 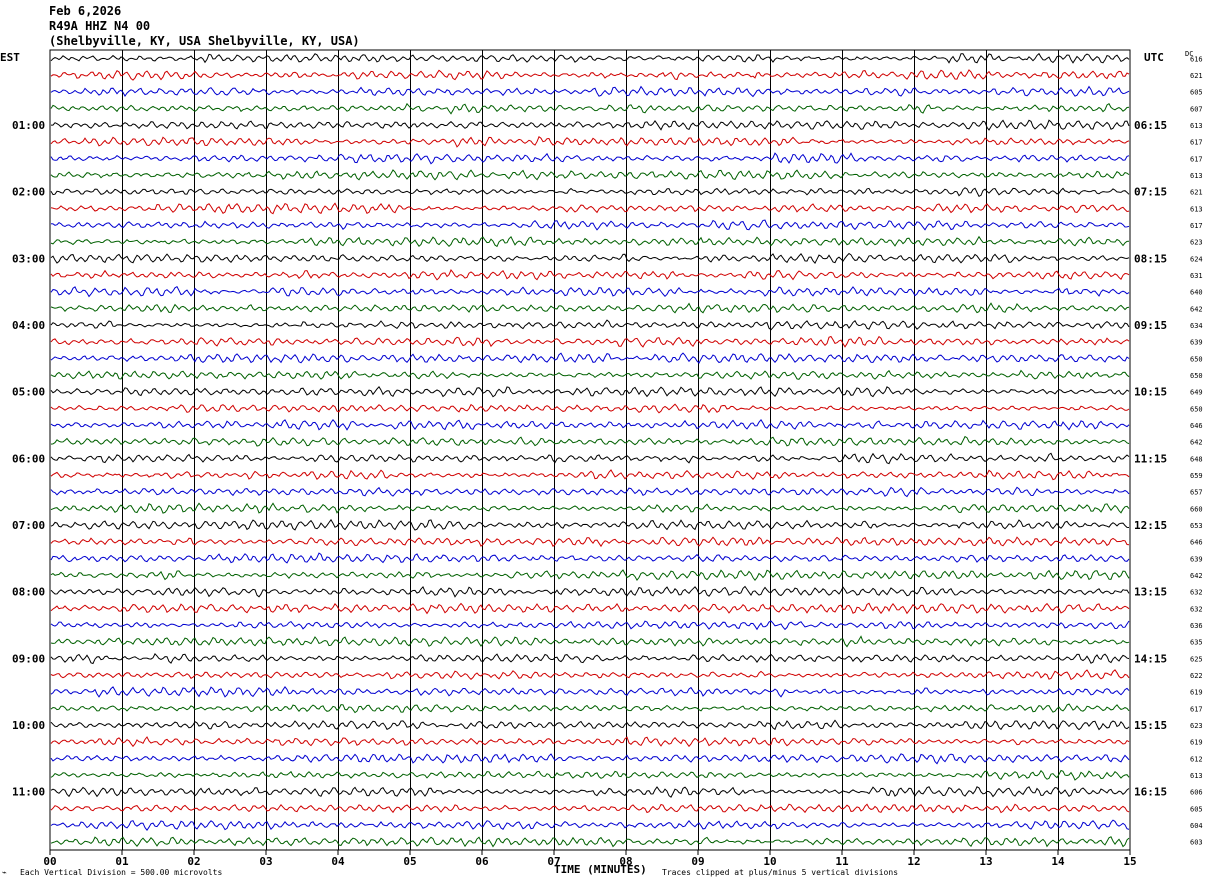 What do you see at coordinates (1150, 458) in the screenshot?
I see `right-hour-label: 11:15` at bounding box center [1150, 458].